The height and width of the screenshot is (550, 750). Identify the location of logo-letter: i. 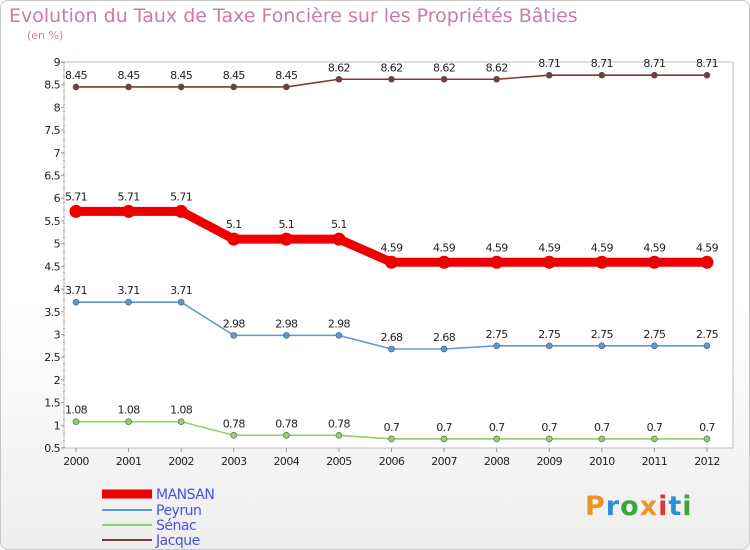
(663, 506).